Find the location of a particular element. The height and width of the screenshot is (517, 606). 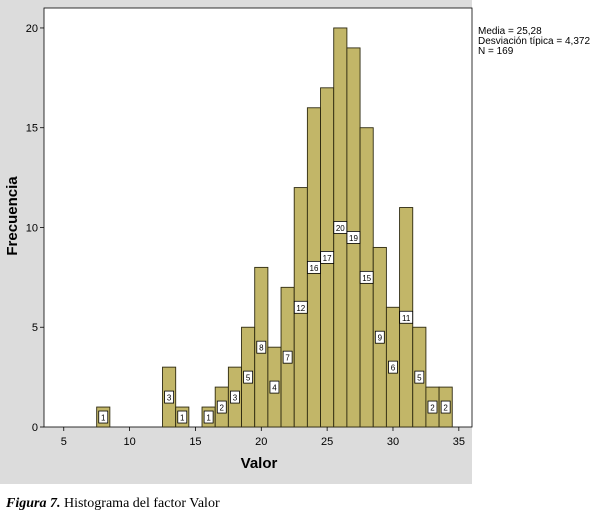

figure-caption: Figura 7. Histograma del factor Valor is located at coordinates (113, 504).